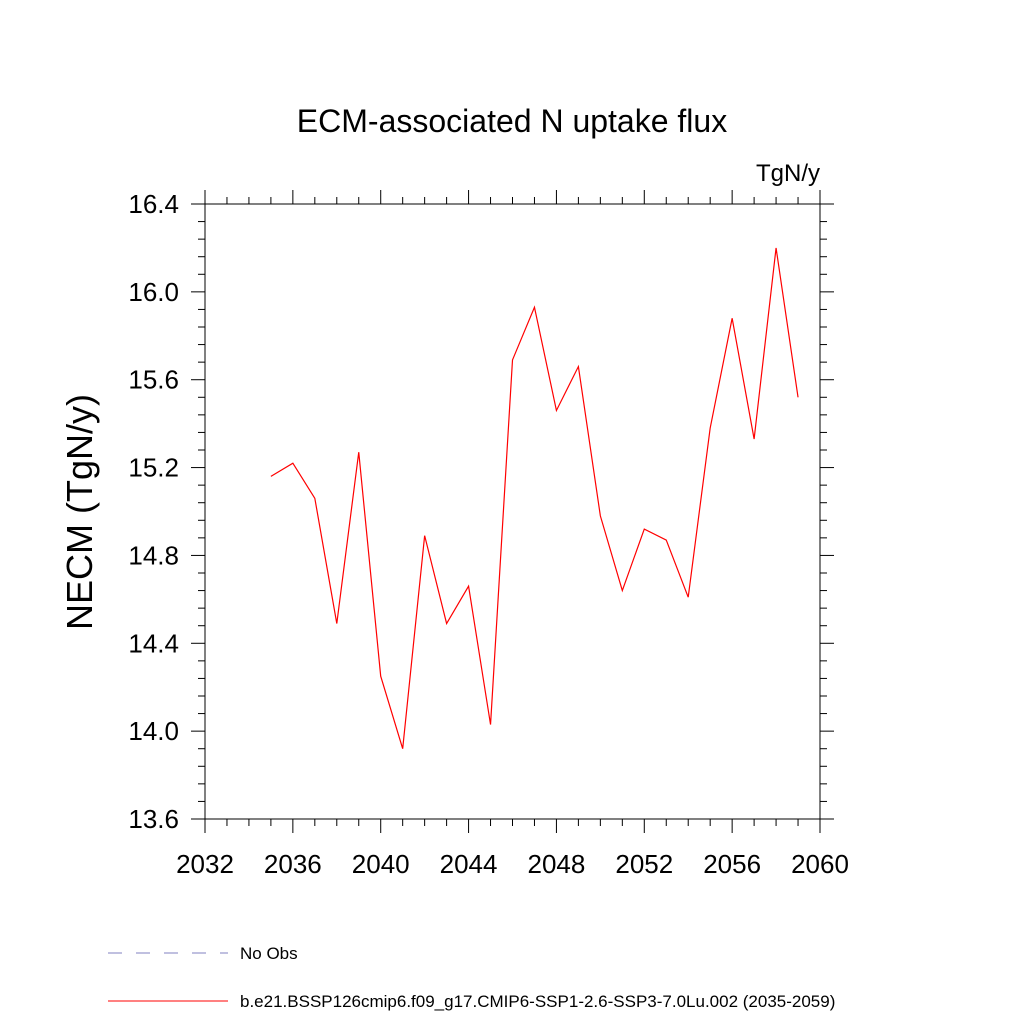 Image resolution: width=1024 pixels, height=1029 pixels. What do you see at coordinates (788, 173) in the screenshot?
I see `units-label: TgN/y` at bounding box center [788, 173].